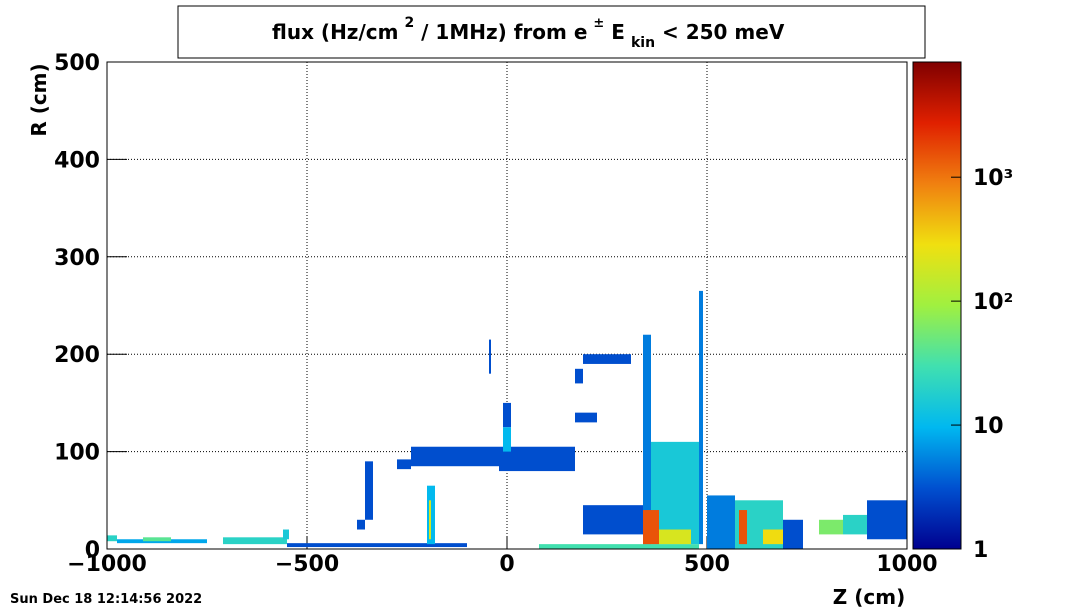 The height and width of the screenshot is (610, 1068). I want to click on y-tick-label: 300, so click(77, 258).